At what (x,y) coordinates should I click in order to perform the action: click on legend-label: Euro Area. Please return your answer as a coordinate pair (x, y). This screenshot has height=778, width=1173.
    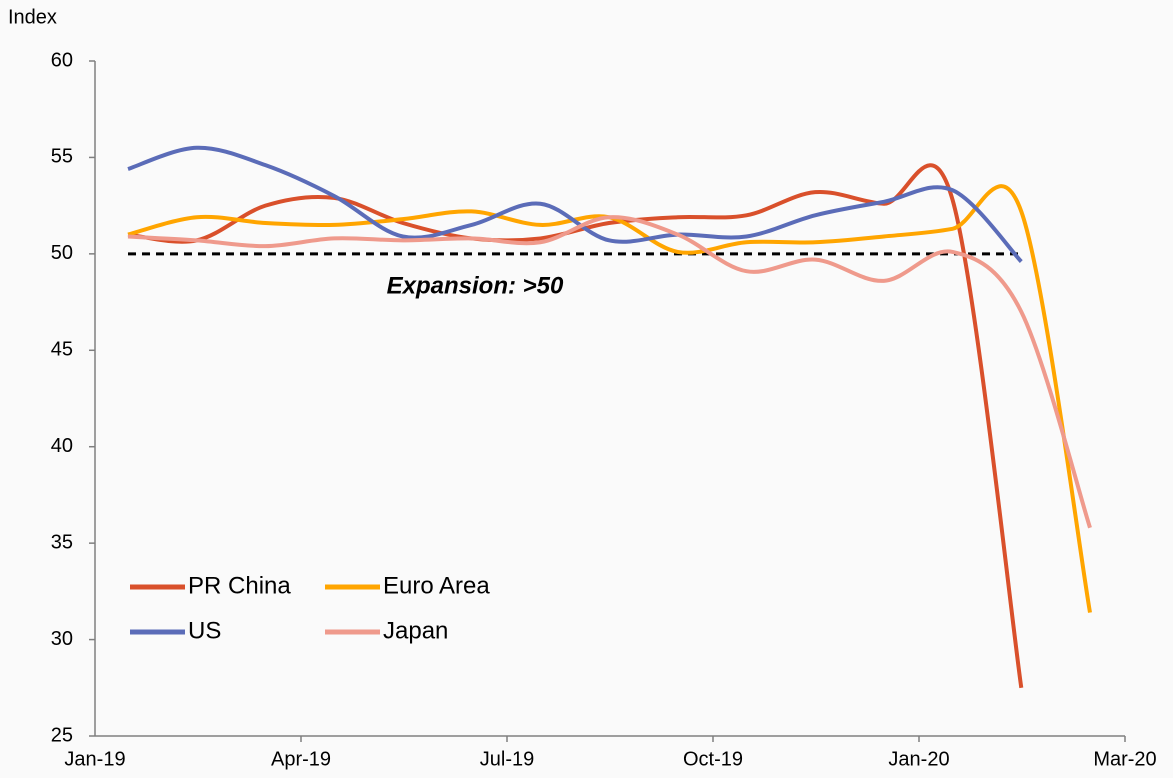
    Looking at the image, I should click on (436, 585).